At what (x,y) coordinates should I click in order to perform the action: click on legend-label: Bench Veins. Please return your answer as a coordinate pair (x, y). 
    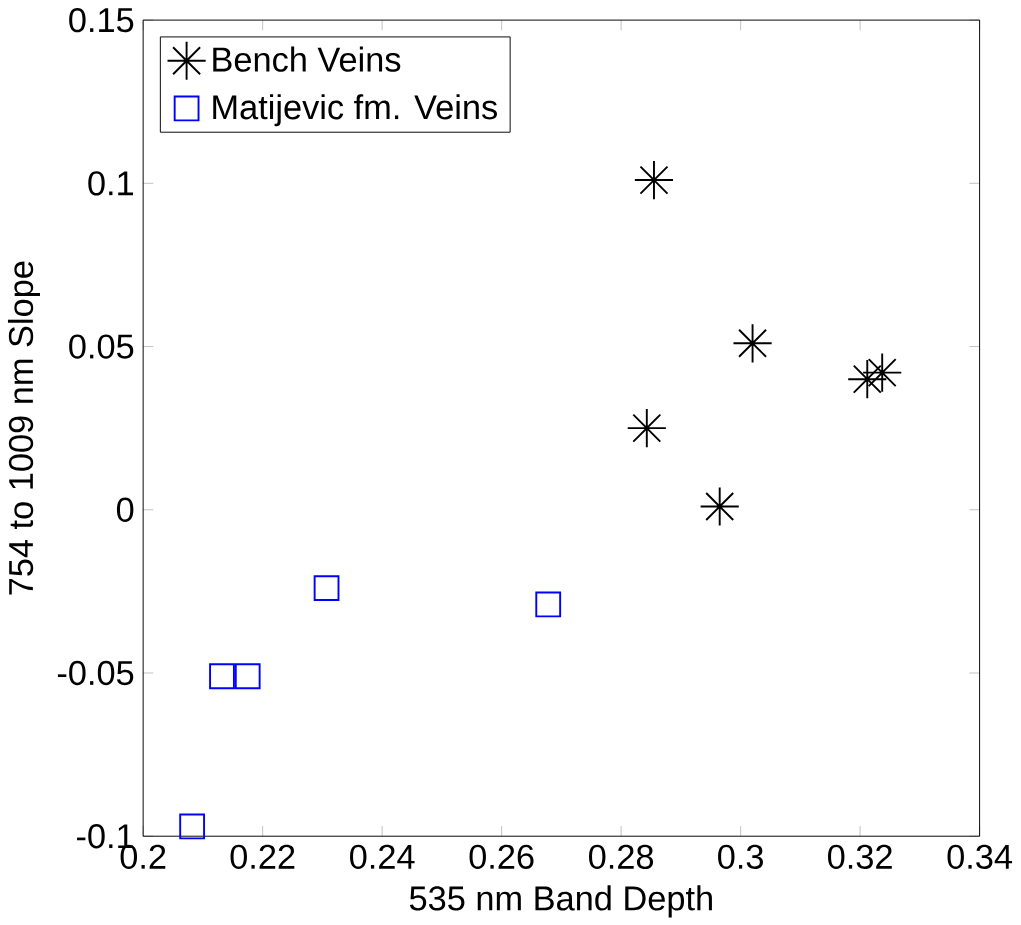
    Looking at the image, I should click on (307, 59).